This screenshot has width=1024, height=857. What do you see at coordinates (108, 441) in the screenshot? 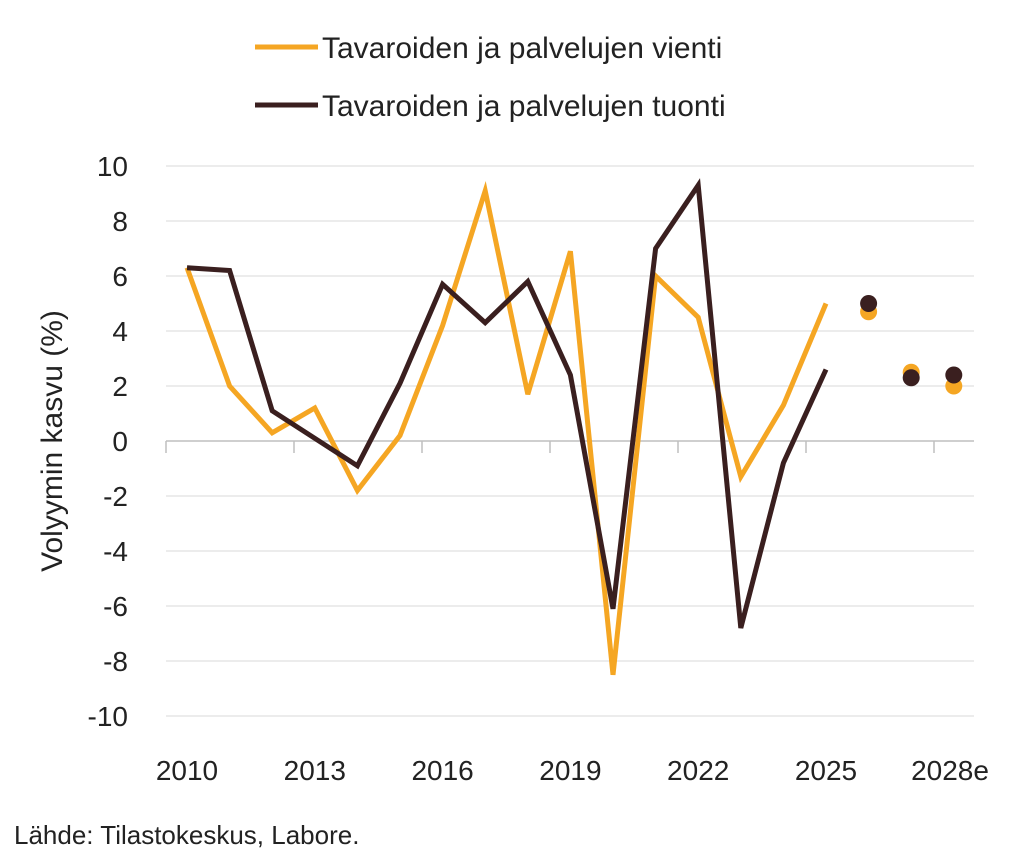
I see `y-tick-labels: 10 8 6 4 2 0 -2 -4 -6 -8 -10` at bounding box center [108, 441].